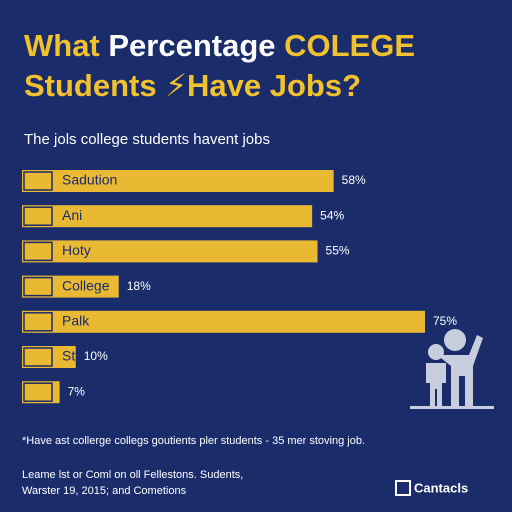 This screenshot has width=512, height=512. What do you see at coordinates (338, 251) in the screenshot?
I see `value-label: 55%` at bounding box center [338, 251].